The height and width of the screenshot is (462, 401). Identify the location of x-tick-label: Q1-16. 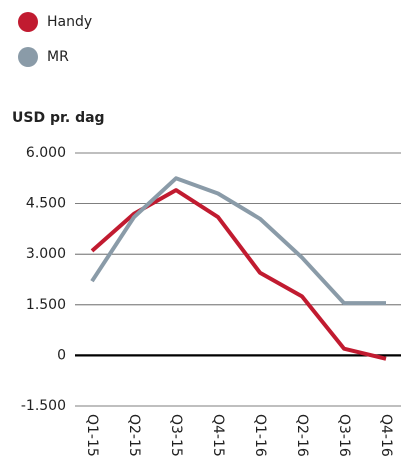
(260, 435).